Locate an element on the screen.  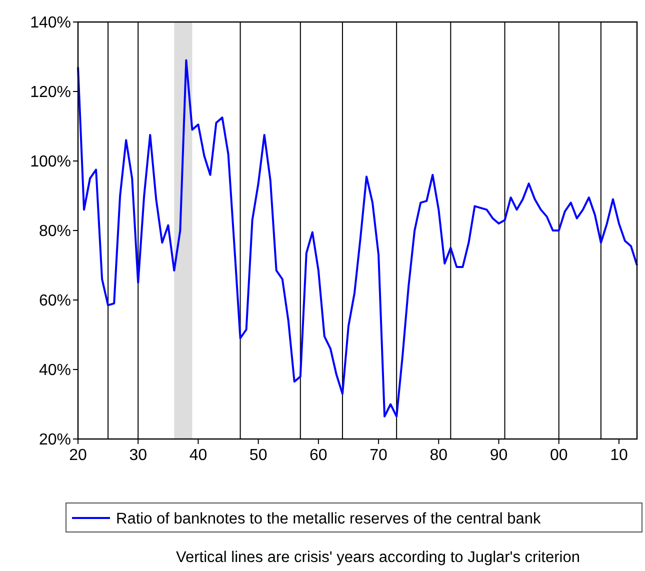
y-tick-label: 60% is located at coordinates (54, 301).